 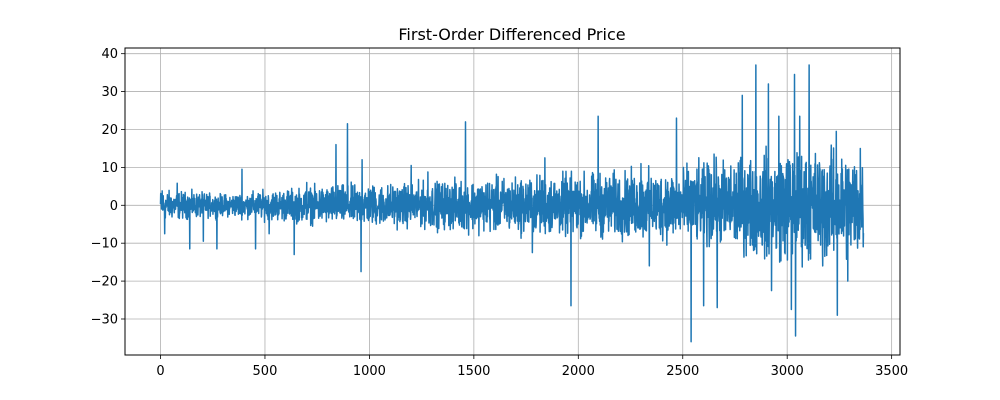 What do you see at coordinates (104, 244) in the screenshot?
I see `y-tick-label: −10` at bounding box center [104, 244].